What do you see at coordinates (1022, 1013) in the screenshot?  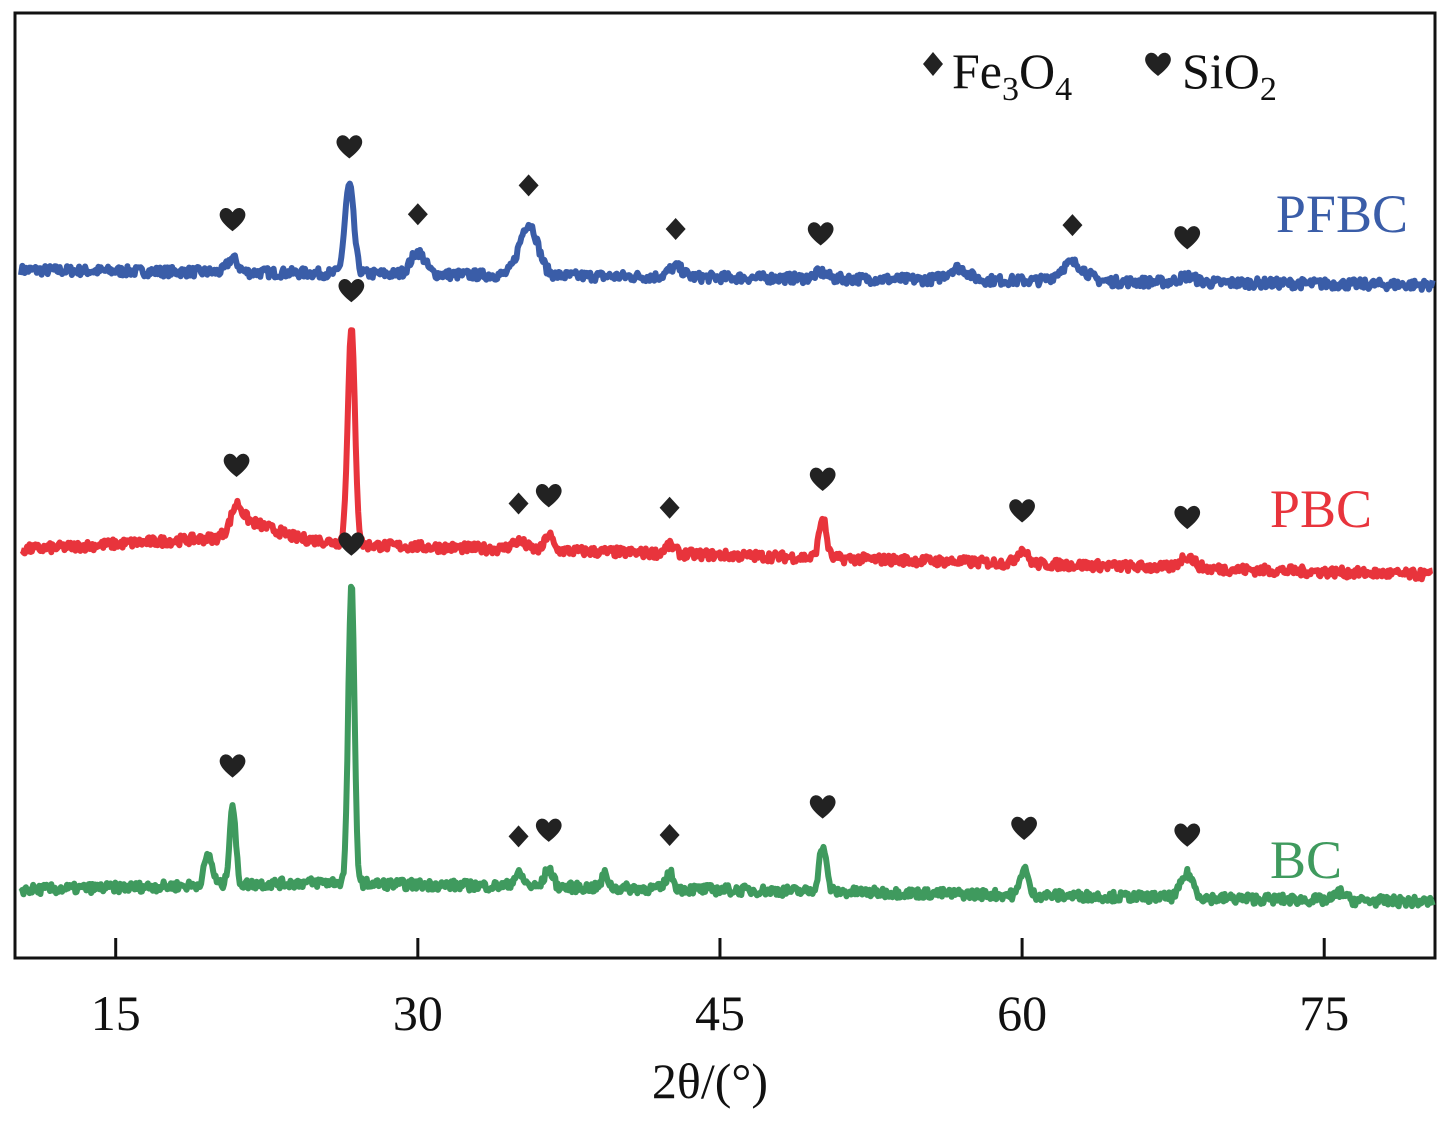 I see `x-tick-label: 60` at bounding box center [1022, 1013].